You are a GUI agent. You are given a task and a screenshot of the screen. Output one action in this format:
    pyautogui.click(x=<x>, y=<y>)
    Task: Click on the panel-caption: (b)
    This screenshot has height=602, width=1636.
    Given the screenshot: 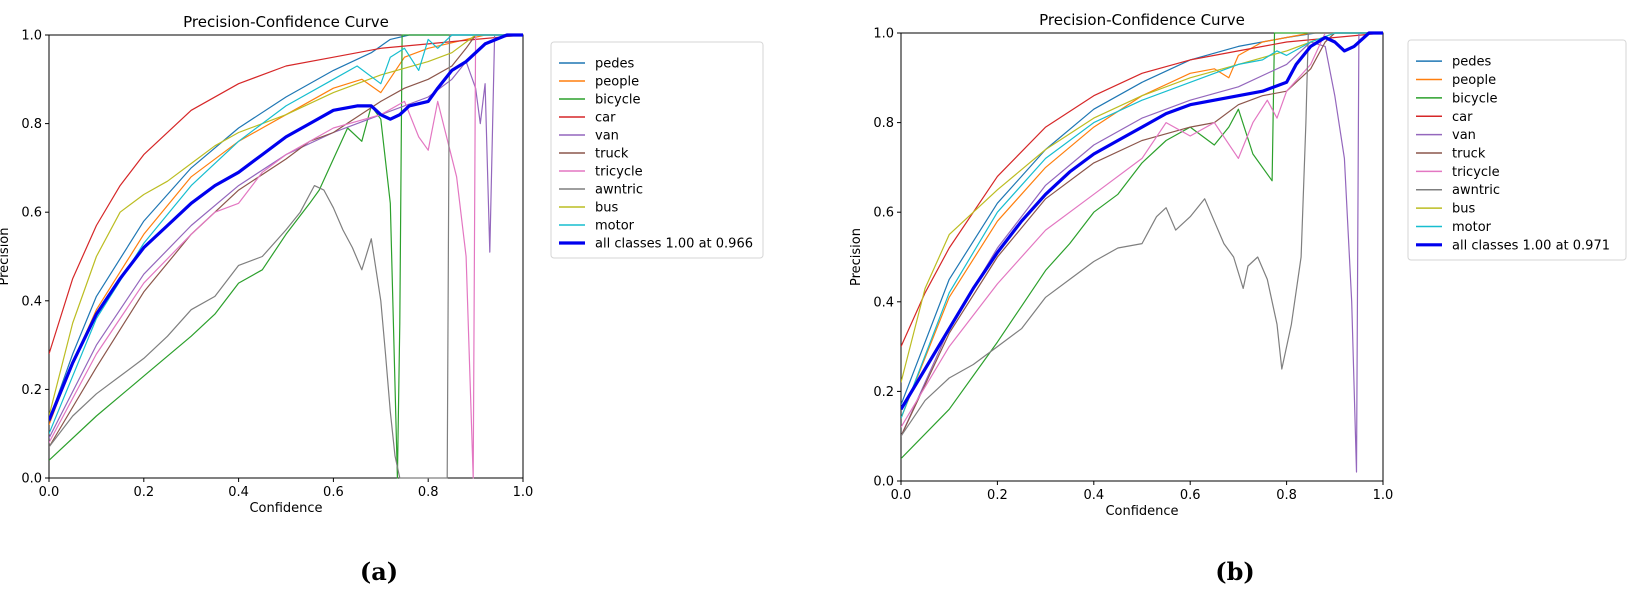 What is the action you would take?
    pyautogui.click(x=1235, y=571)
    